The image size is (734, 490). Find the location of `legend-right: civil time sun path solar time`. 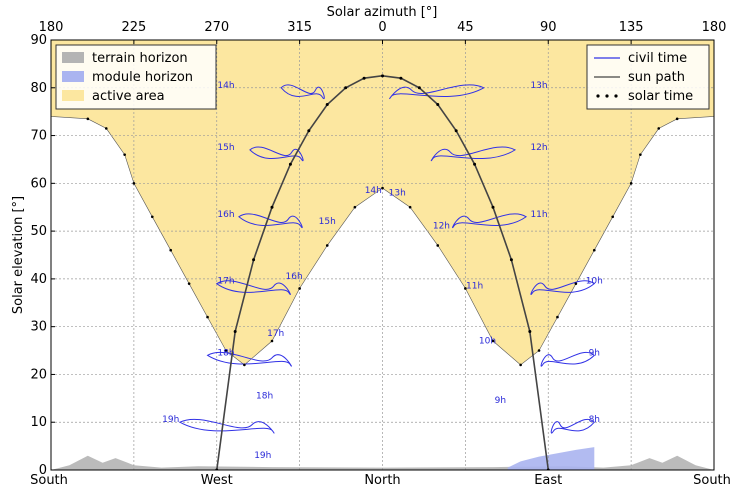

legend-right: civil time sun path solar time is located at coordinates (648, 77).